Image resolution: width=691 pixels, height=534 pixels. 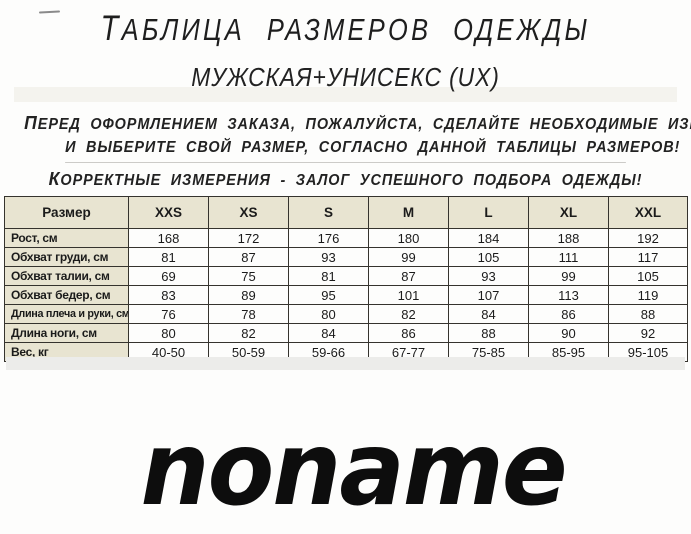 I want to click on column-header-xs: XS, so click(x=248, y=212).